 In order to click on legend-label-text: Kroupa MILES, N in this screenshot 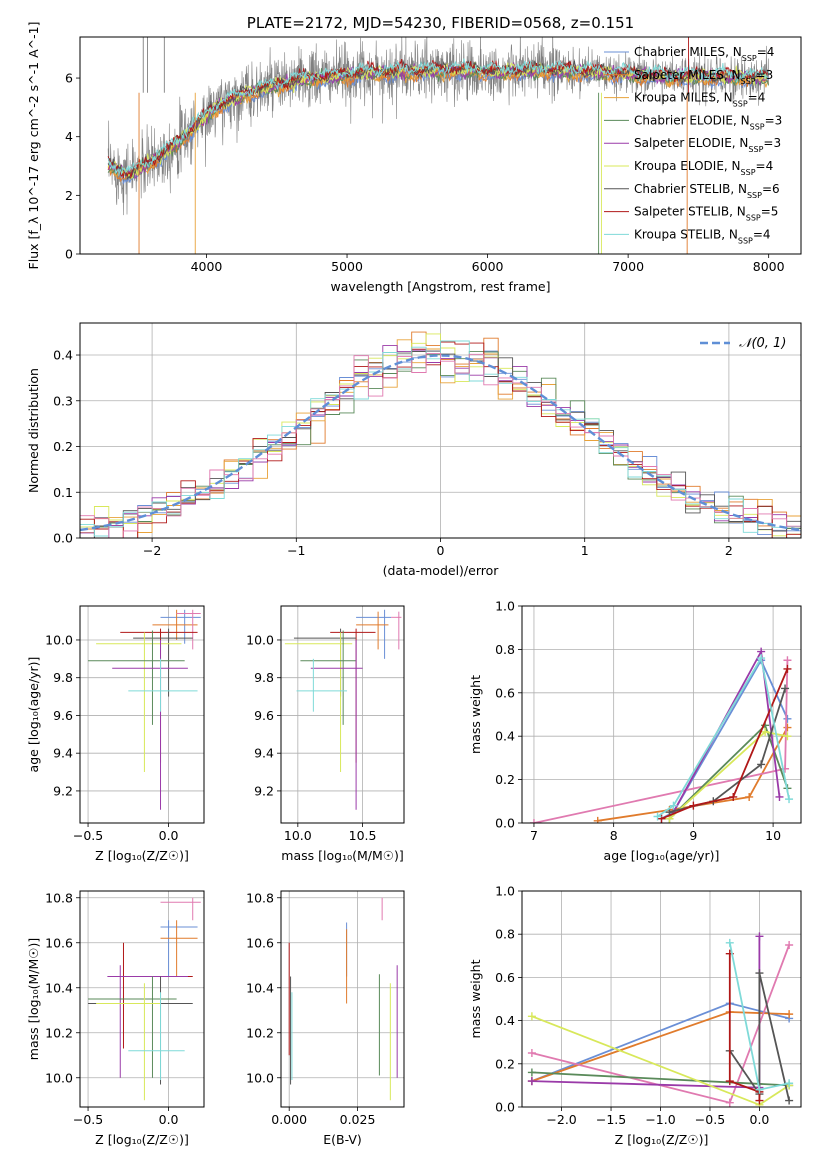, I will do `click(683, 98)`.